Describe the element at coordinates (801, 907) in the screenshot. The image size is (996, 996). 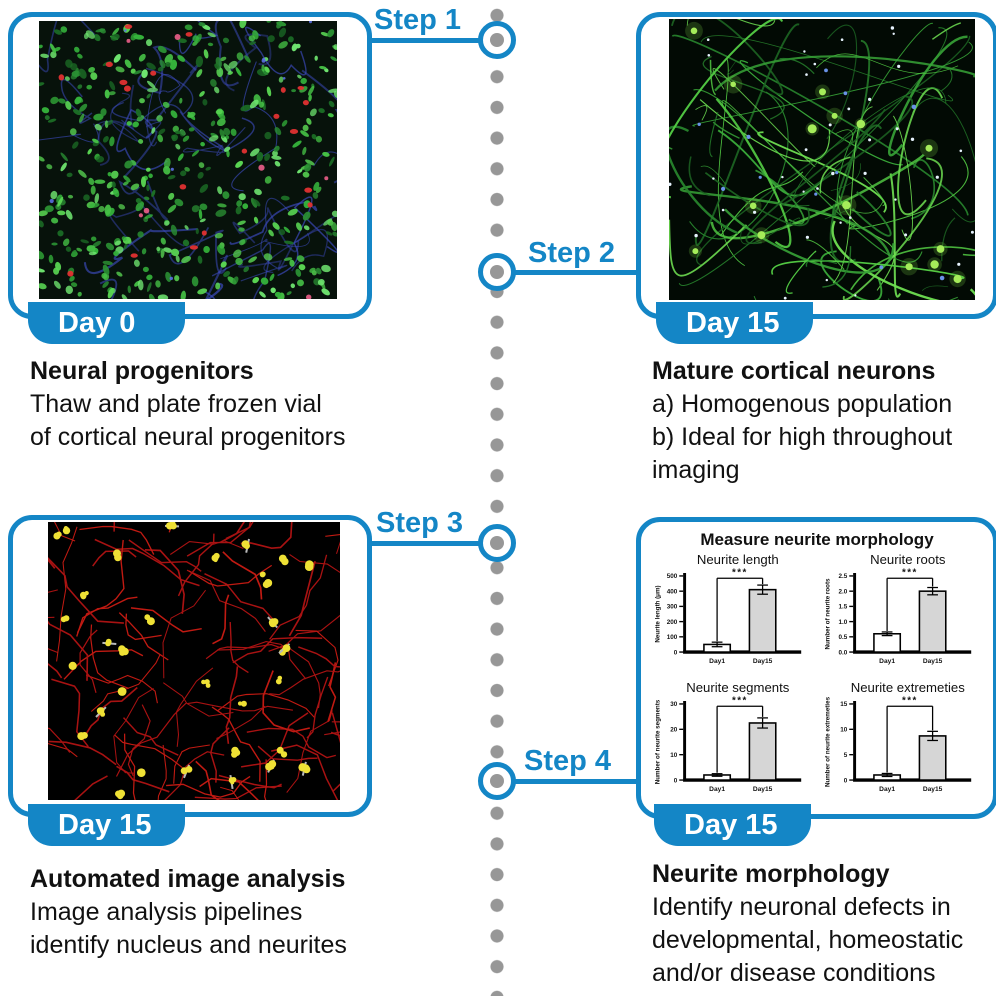
I see `caption-line: Identify neuronal defects in` at that location.